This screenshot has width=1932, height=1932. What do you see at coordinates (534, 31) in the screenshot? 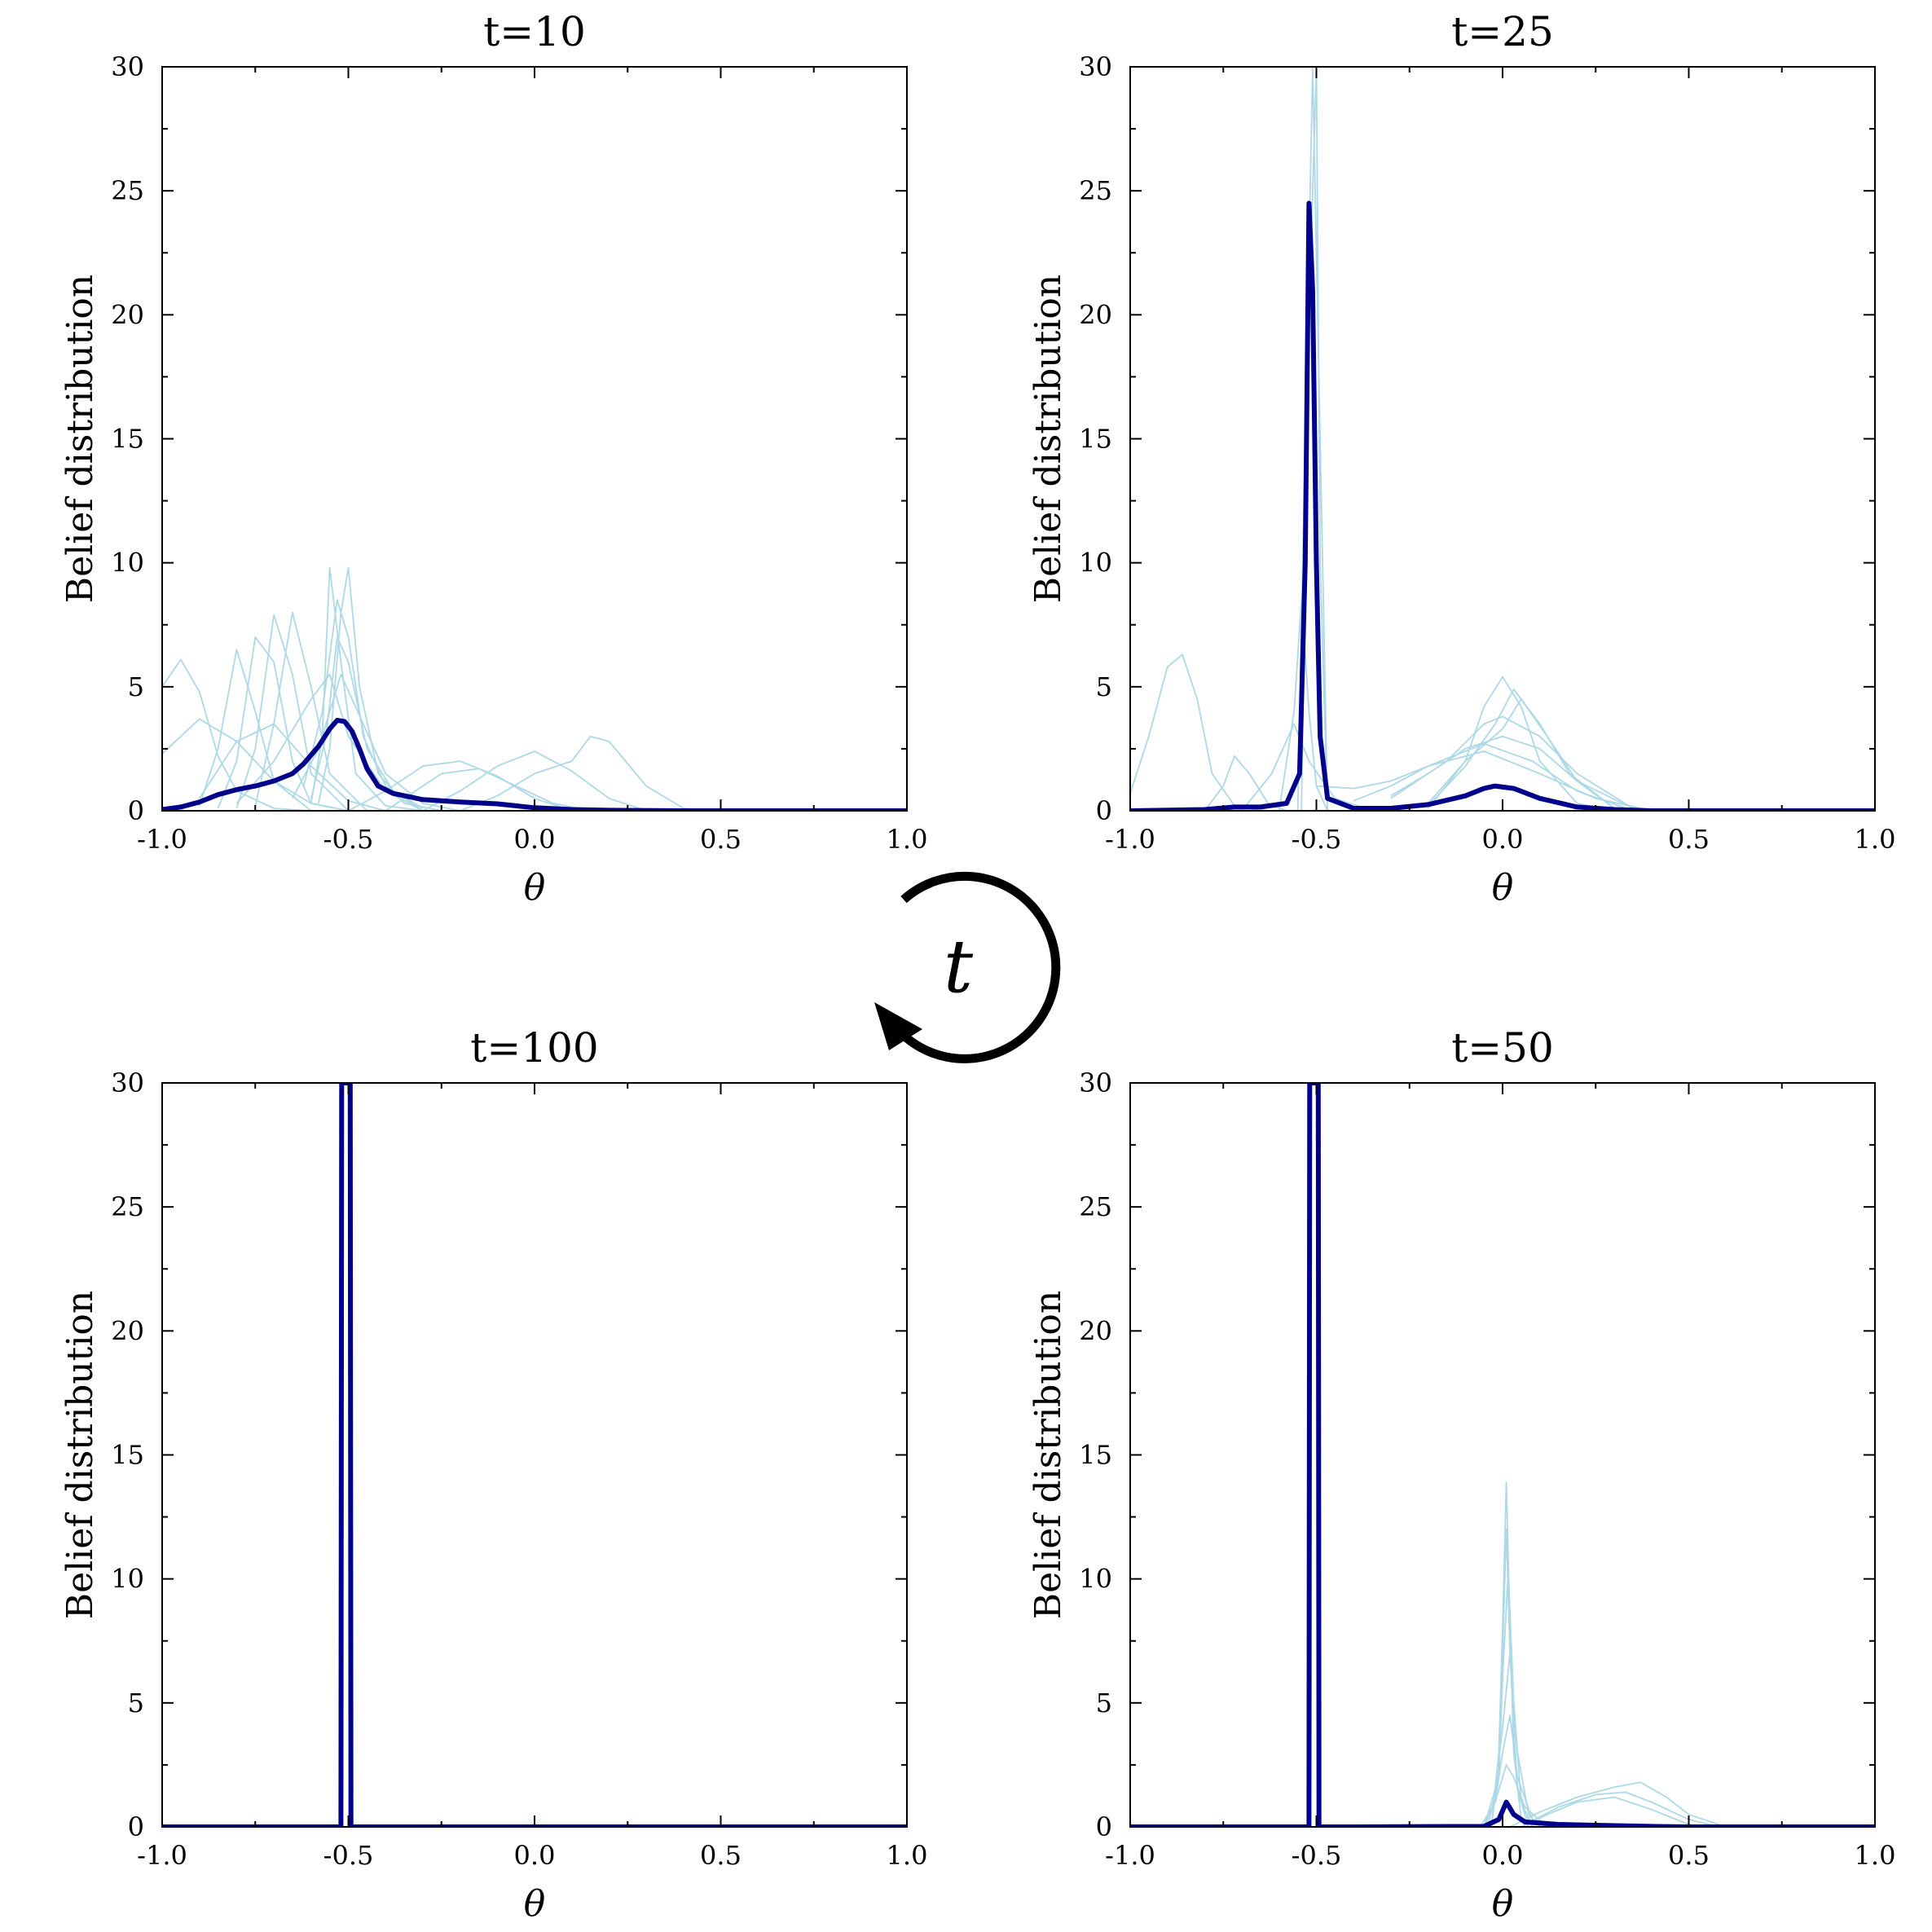
I see `panel-title: t=10` at bounding box center [534, 31].